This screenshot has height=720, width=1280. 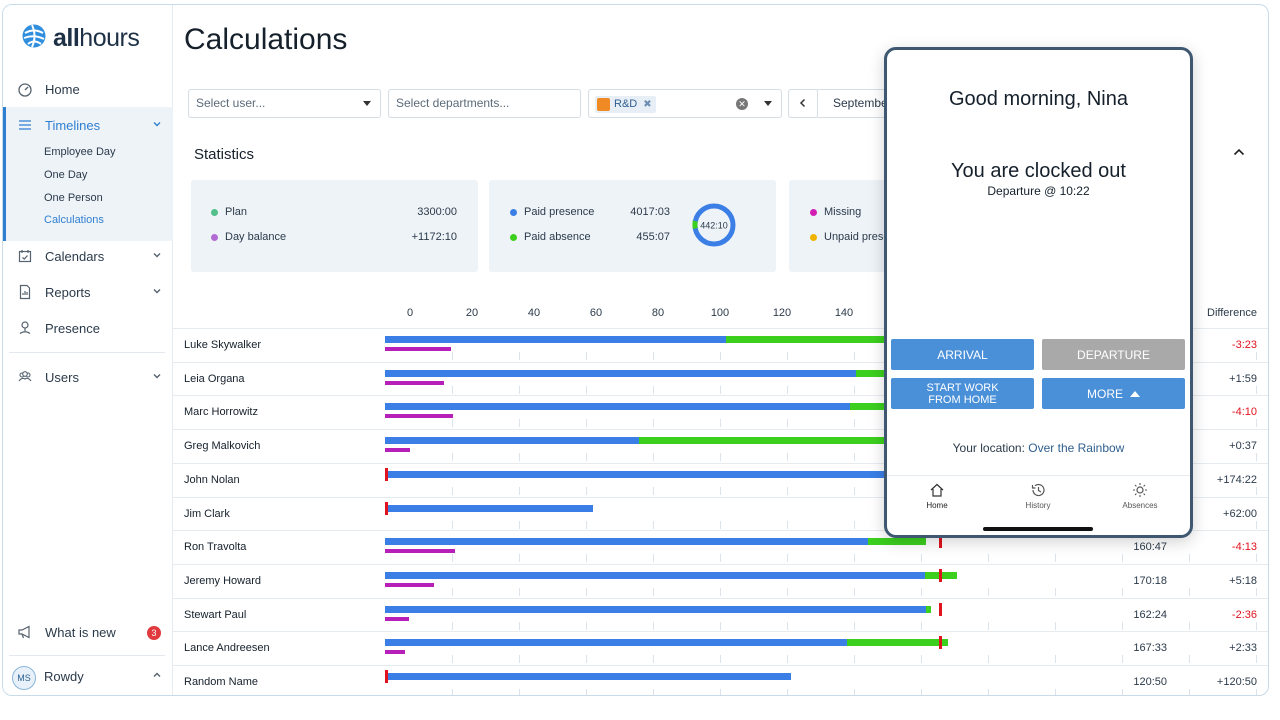 I want to click on sidebar-subitem-employee-day: Employee Day, so click(x=80, y=152).